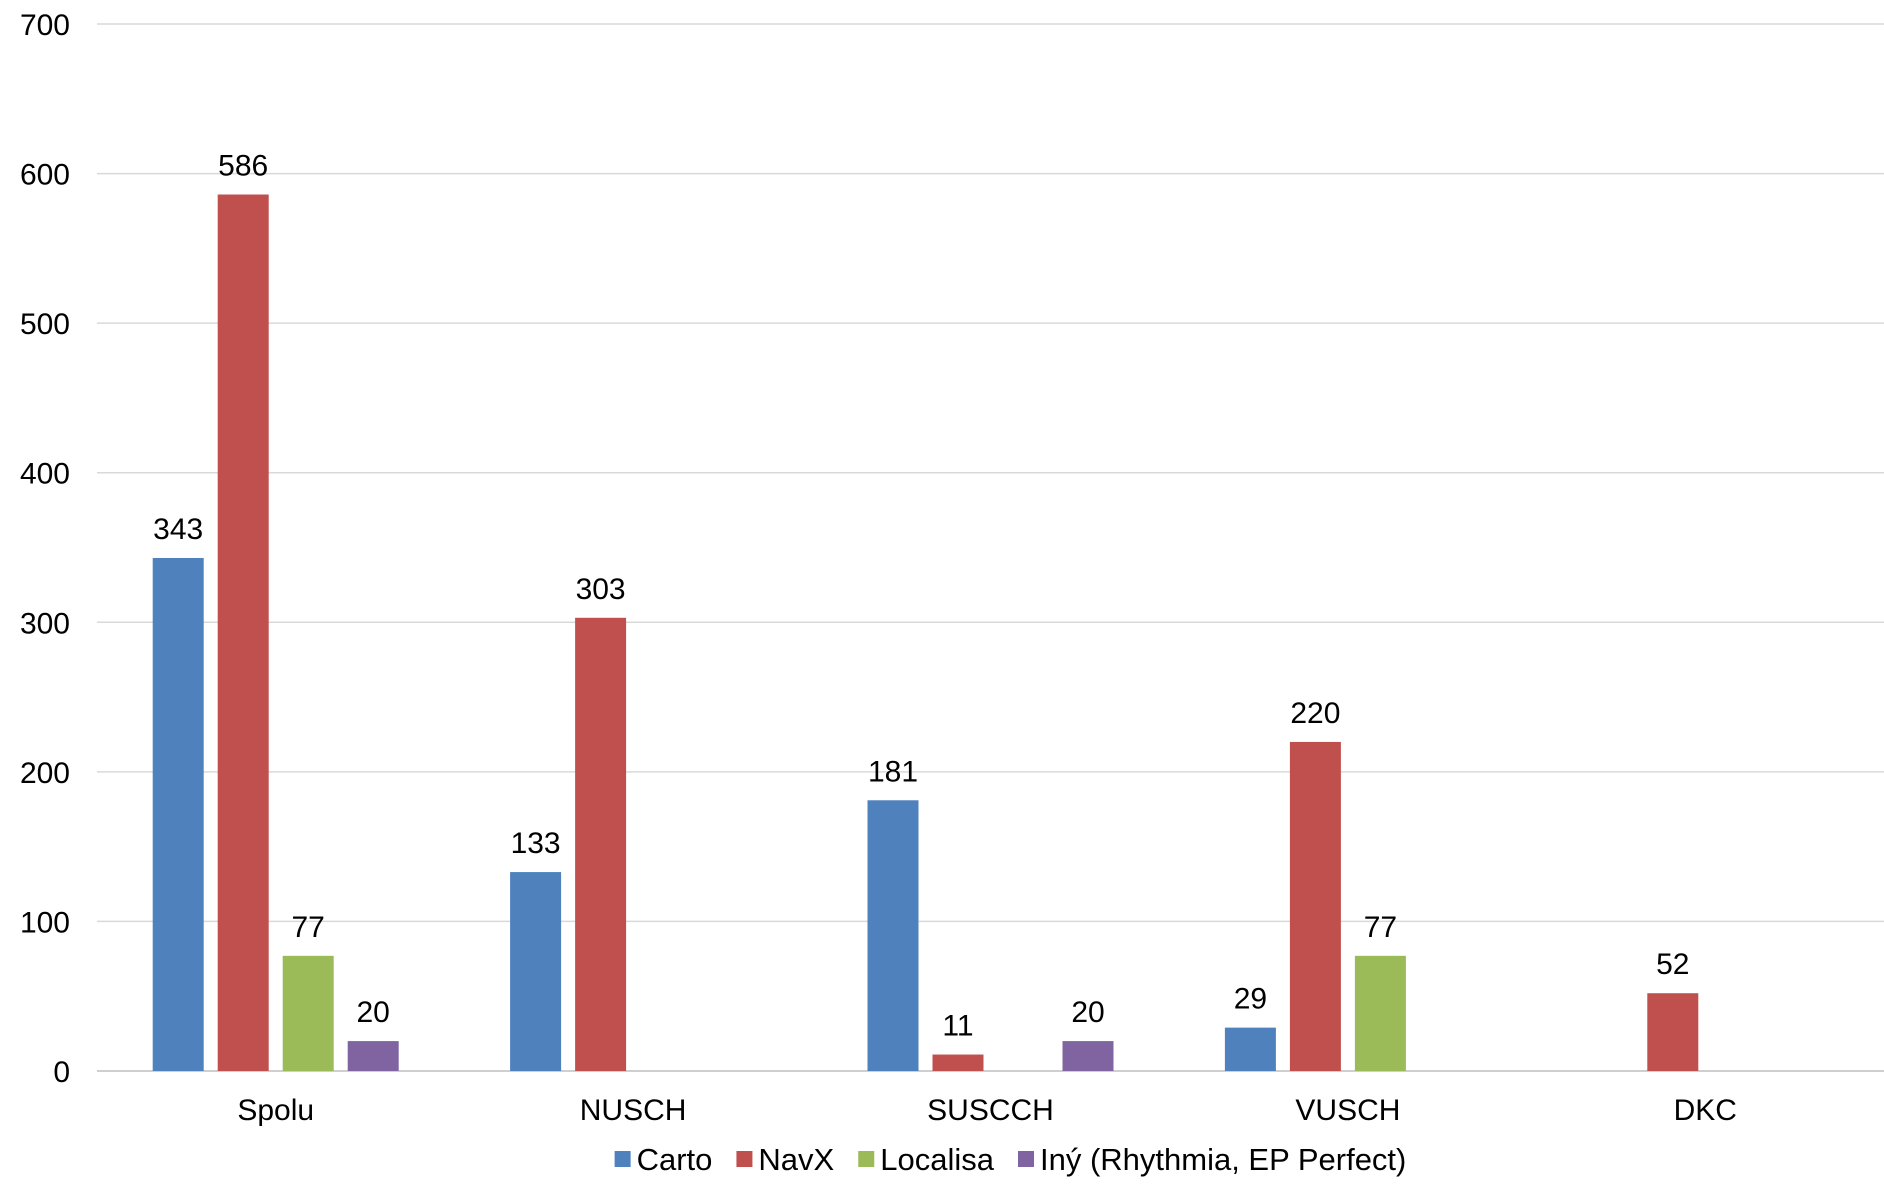  What do you see at coordinates (178, 529) in the screenshot?
I see `data-label: 343` at bounding box center [178, 529].